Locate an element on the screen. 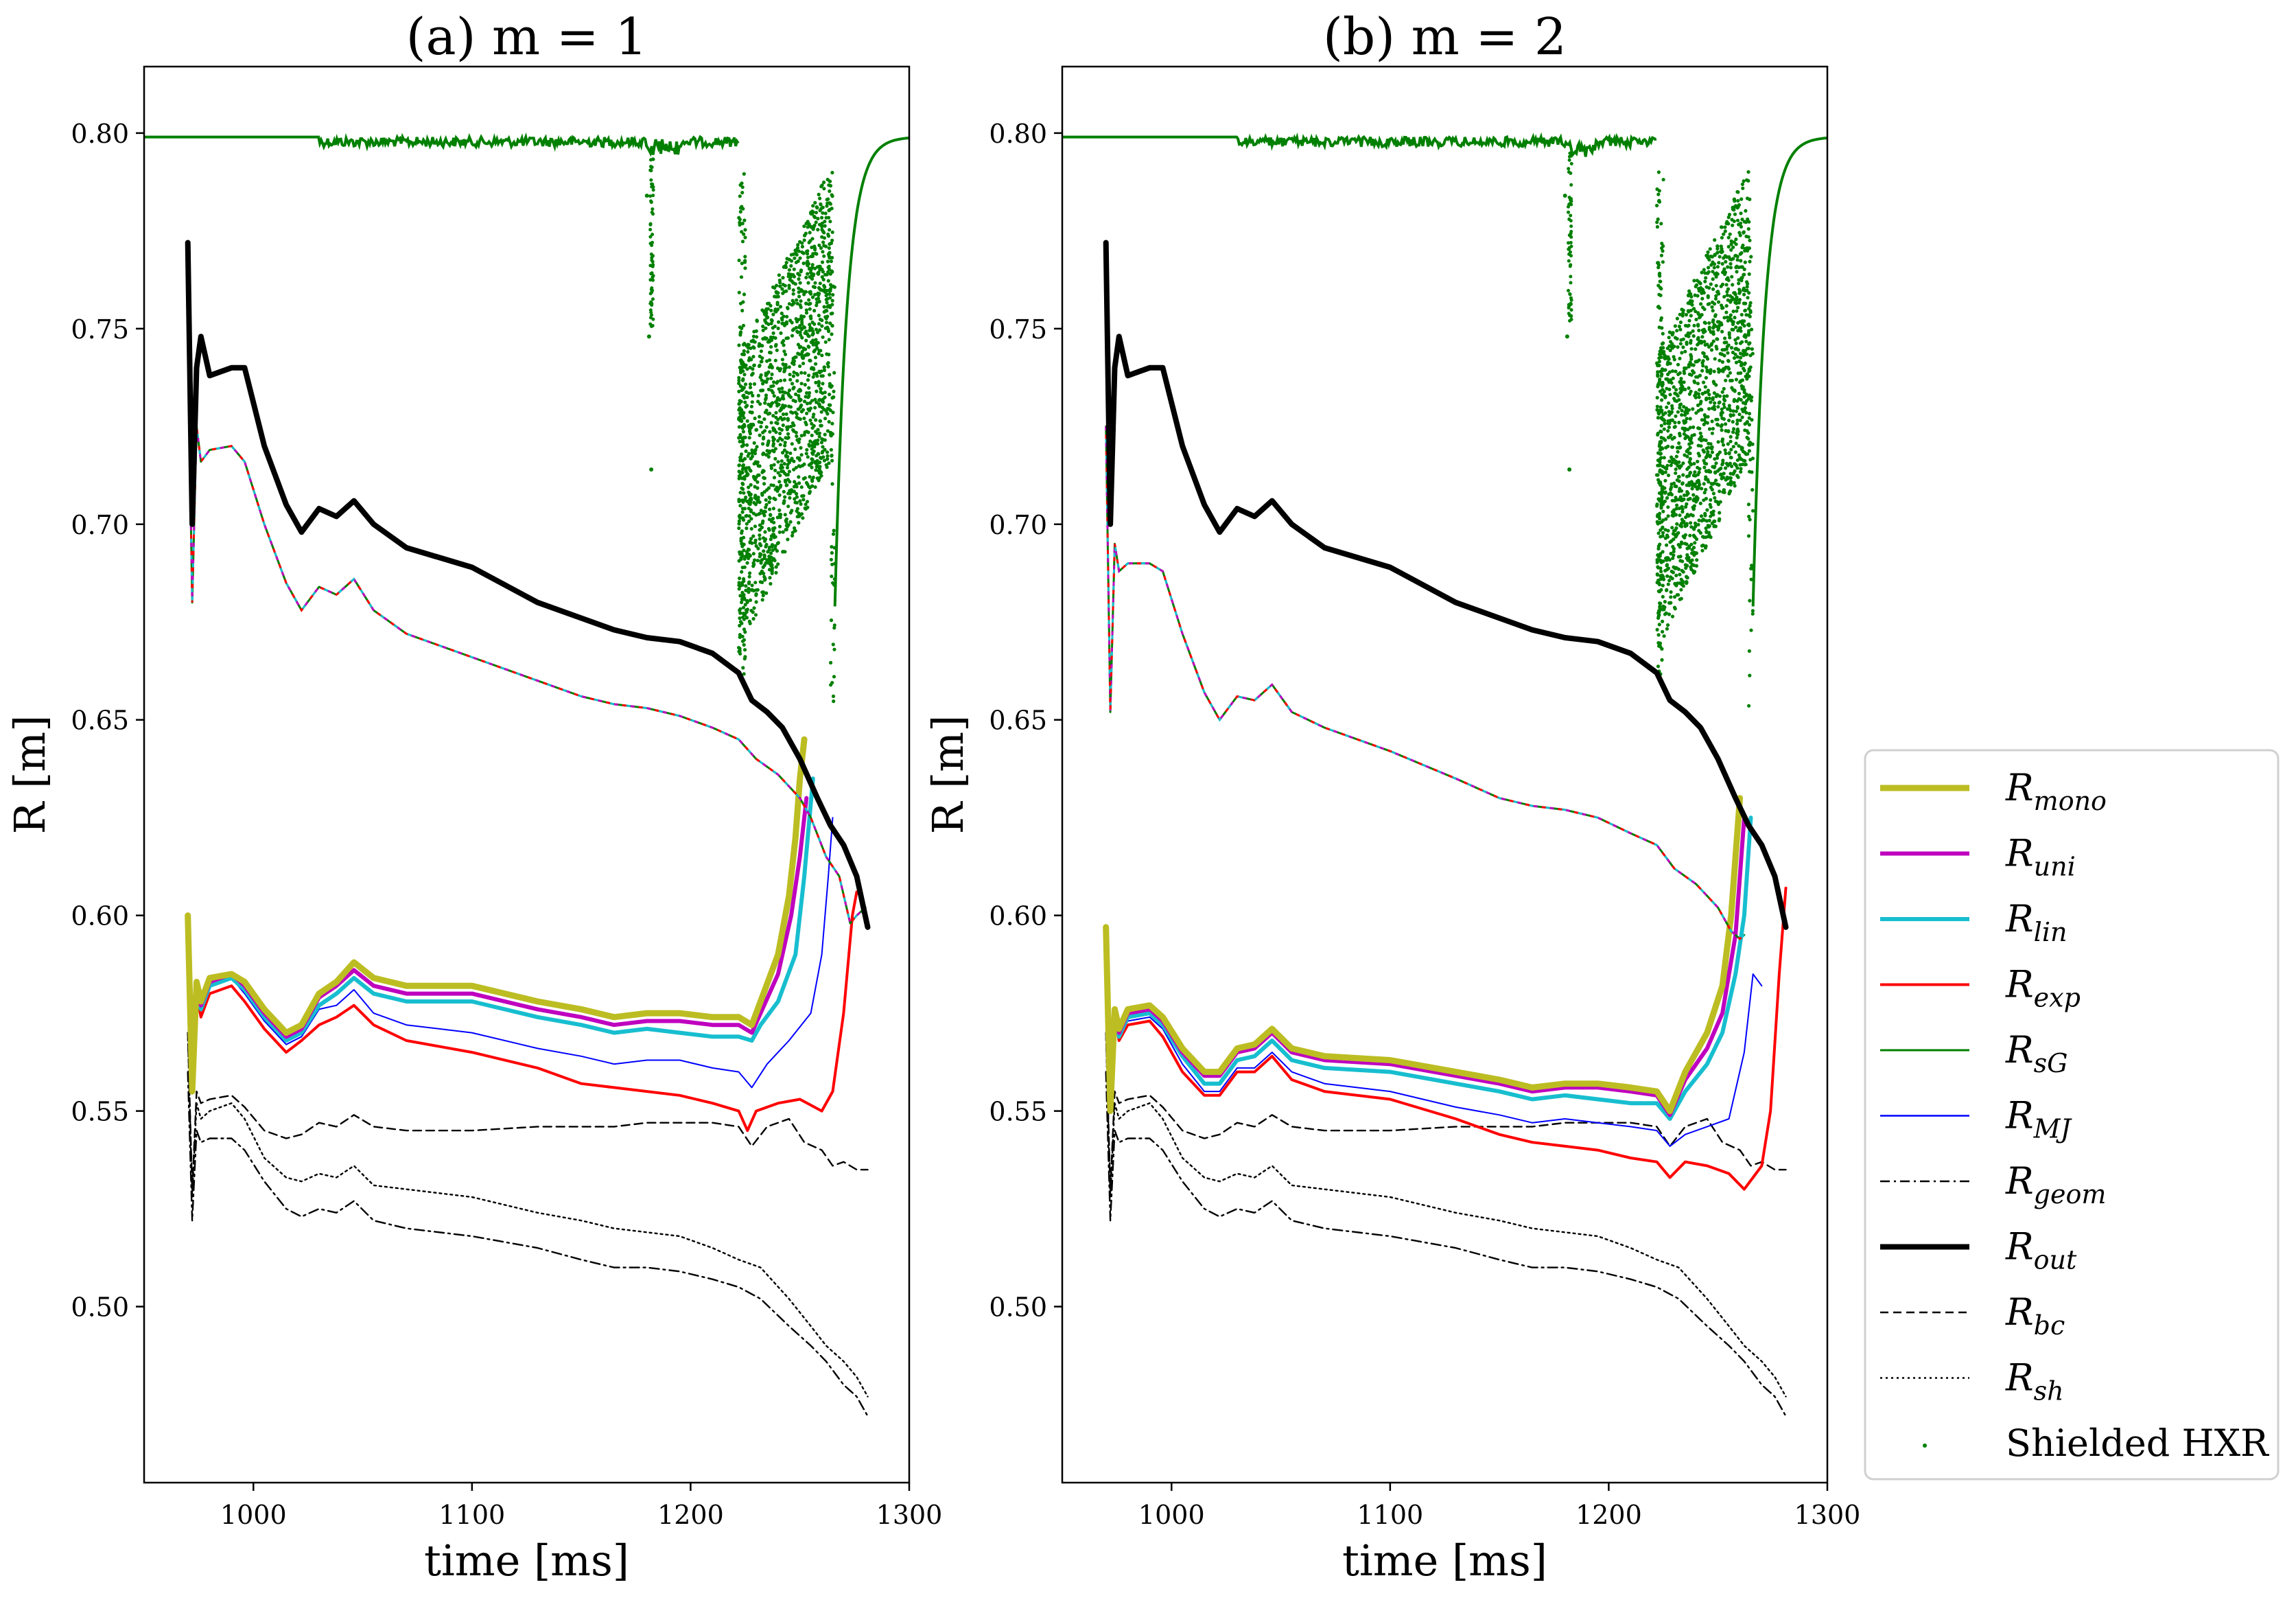 The image size is (2296, 1600). legend-entry-r-bc: Rbc is located at coordinates (1972, 1315).